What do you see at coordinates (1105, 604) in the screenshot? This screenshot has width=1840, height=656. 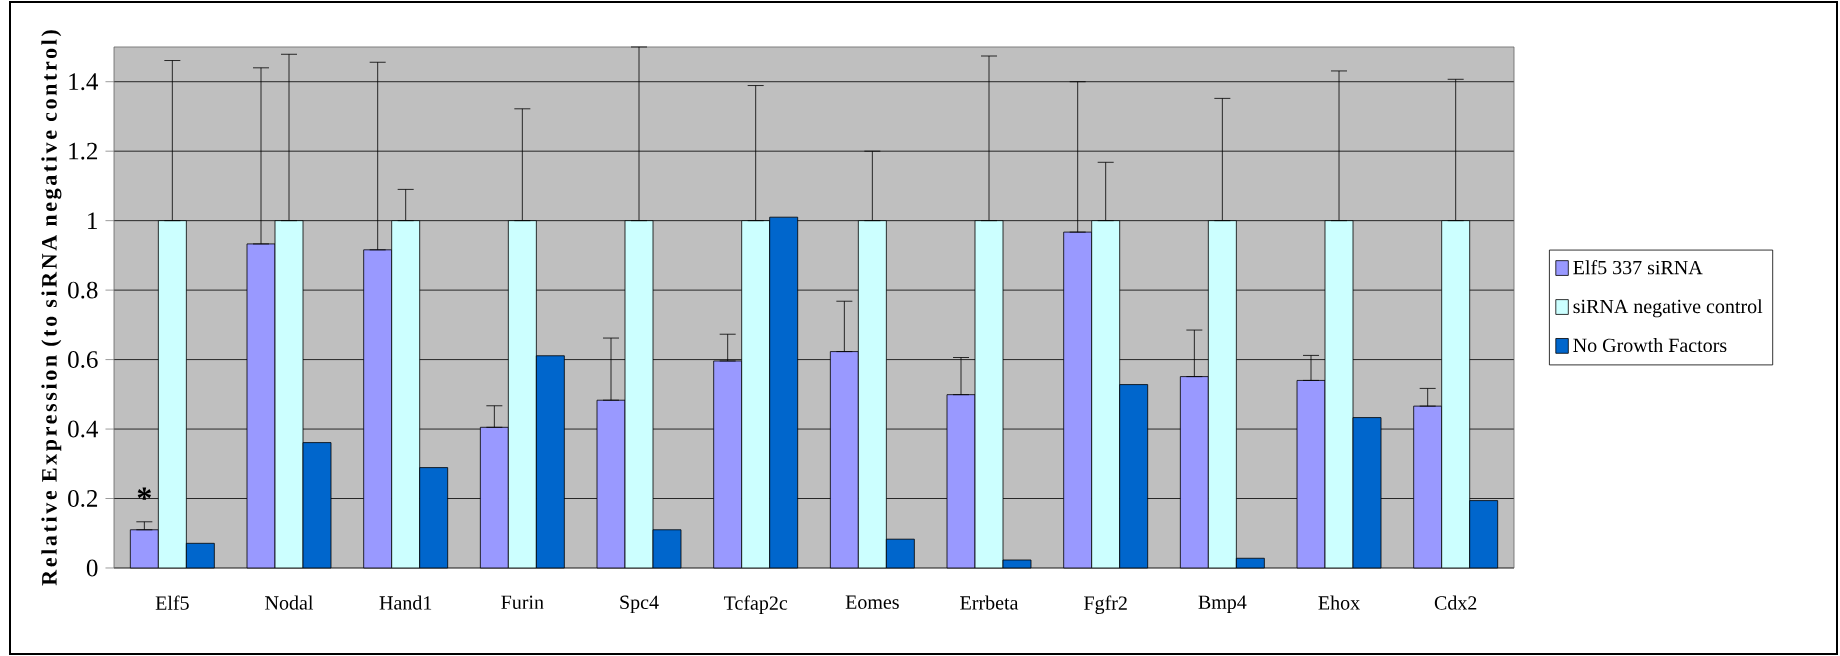 I see `x-tick-label: Fgfr2` at bounding box center [1105, 604].